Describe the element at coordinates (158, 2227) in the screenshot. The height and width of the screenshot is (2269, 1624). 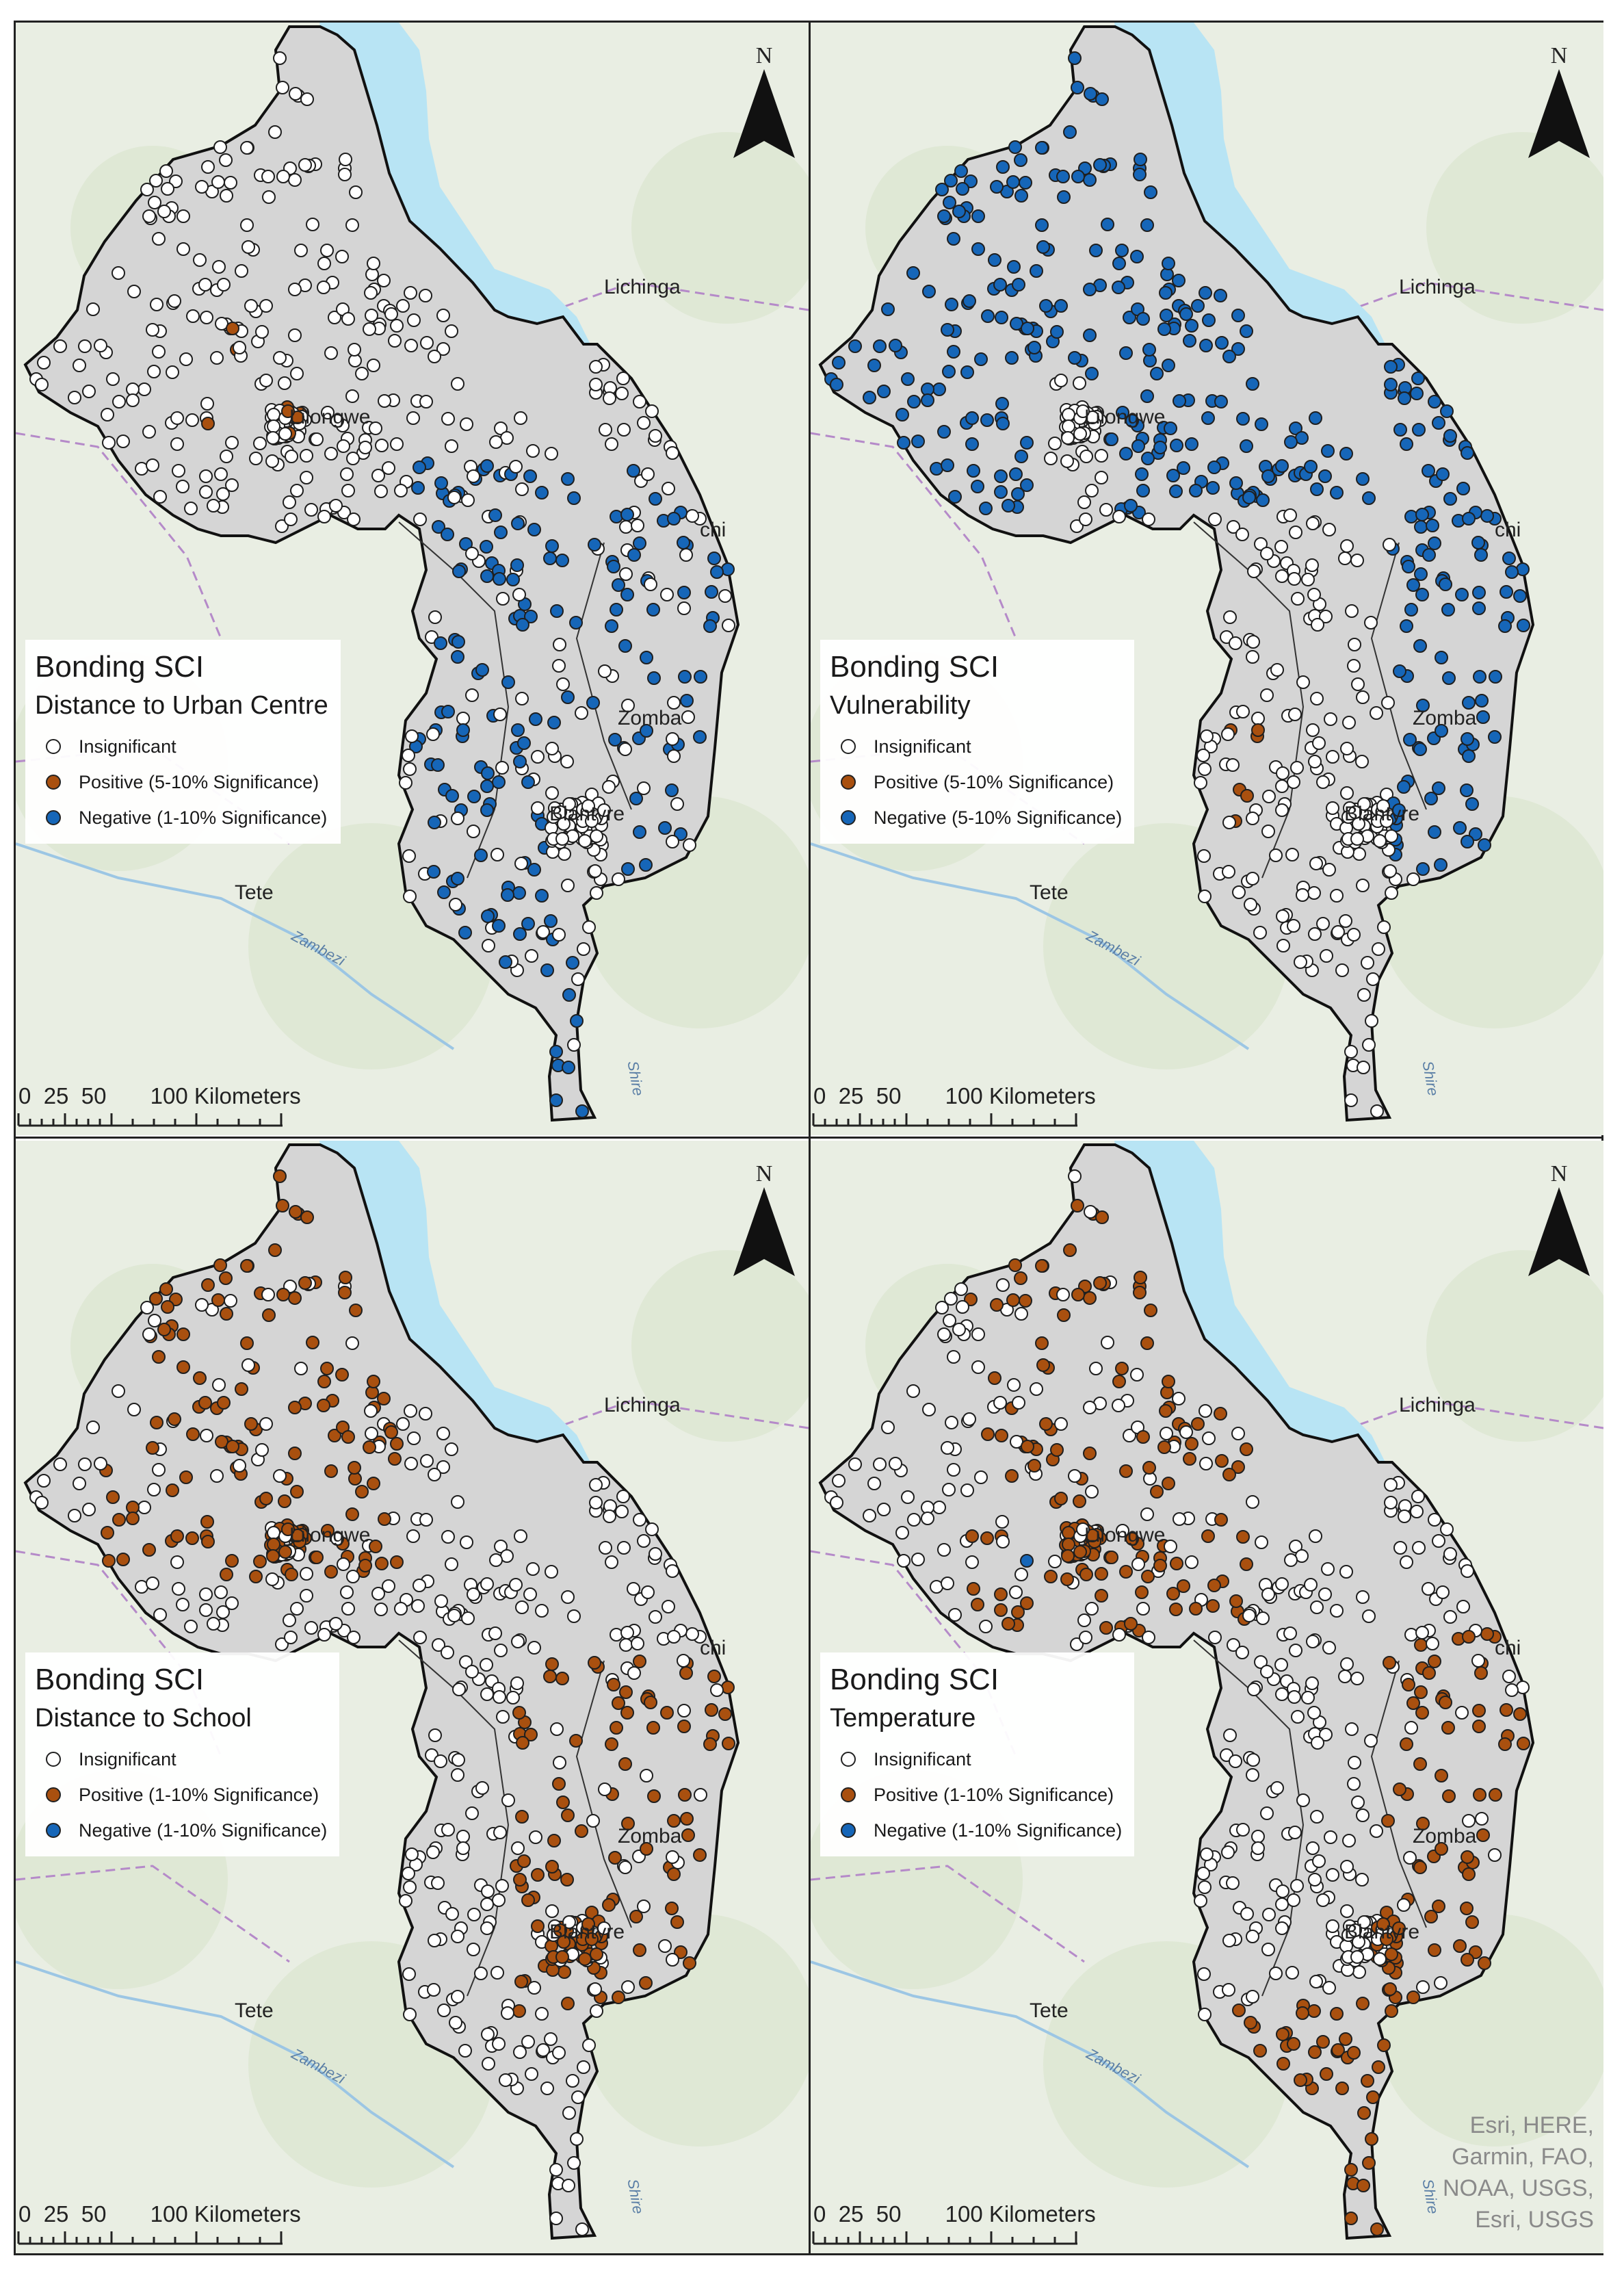
I see `scale-bar: 0 25 50 100 Kilometers` at that location.